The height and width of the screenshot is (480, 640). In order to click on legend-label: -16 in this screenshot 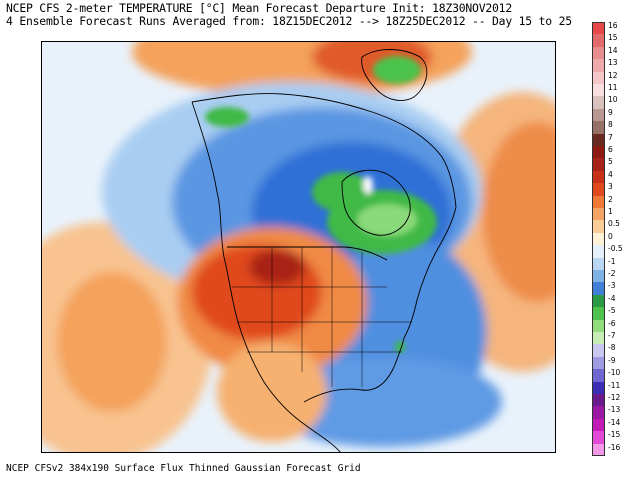, I will do `click(614, 447)`.